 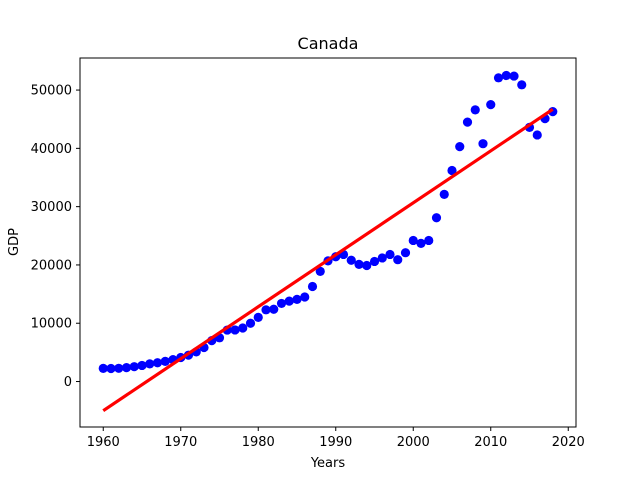 I want to click on x-tick-label: 2000, so click(x=413, y=442).